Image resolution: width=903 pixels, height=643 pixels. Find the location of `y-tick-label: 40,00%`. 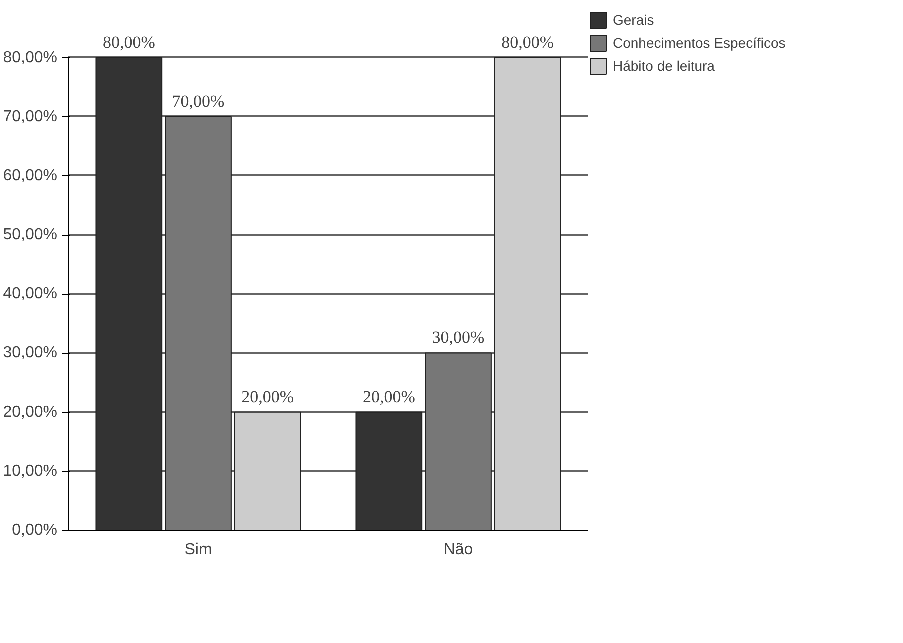

y-tick-label: 40,00% is located at coordinates (30, 294).